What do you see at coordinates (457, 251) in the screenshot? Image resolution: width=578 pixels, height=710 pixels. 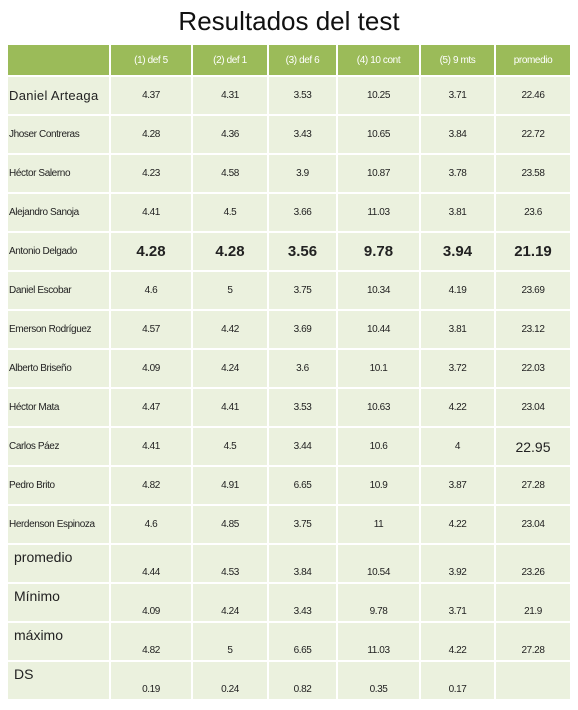 I see `value-cell: 3.94` at bounding box center [457, 251].